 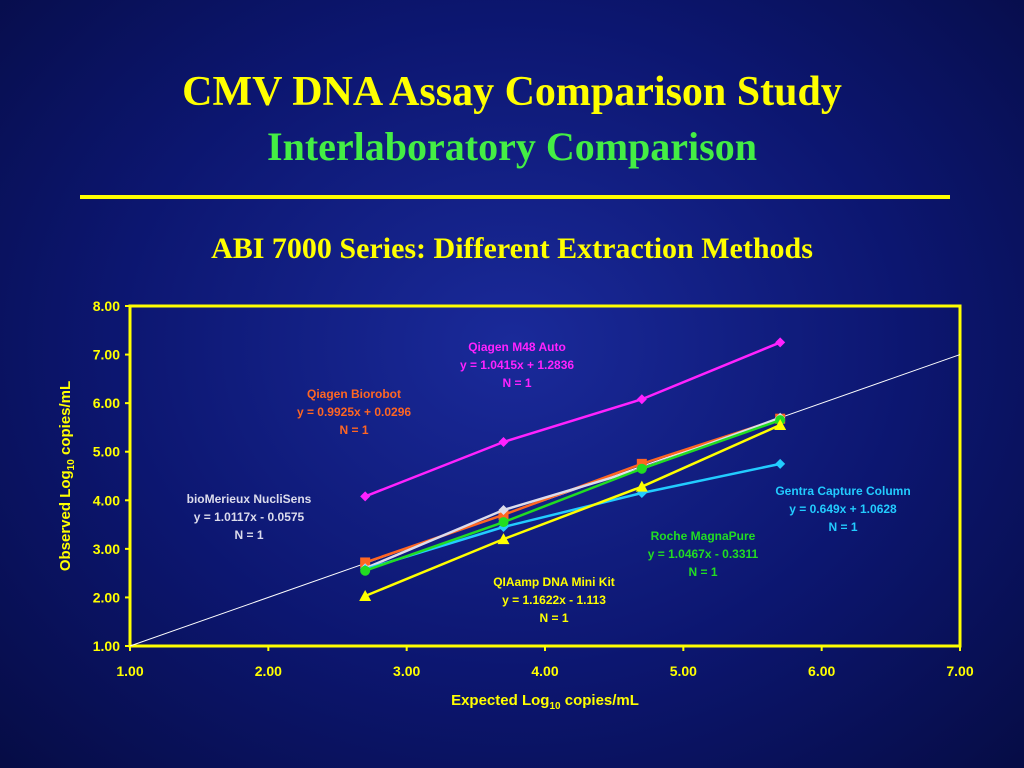 I want to click on y-tick-label: 1.00, so click(x=106, y=646).